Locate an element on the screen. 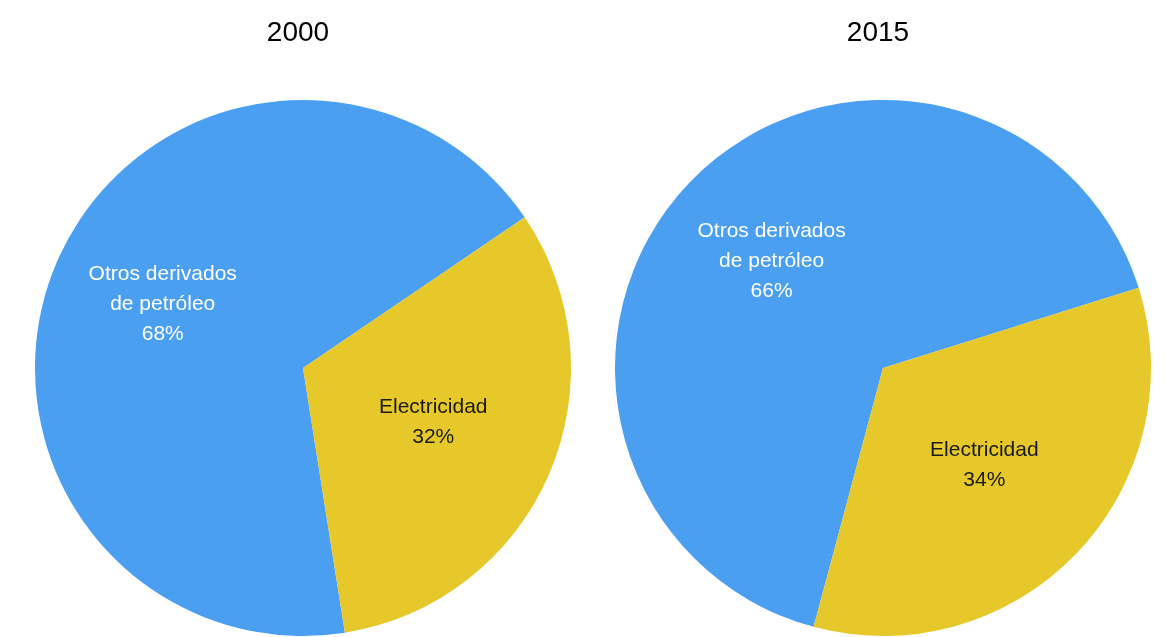  pie-slice is located at coordinates (437, 425).